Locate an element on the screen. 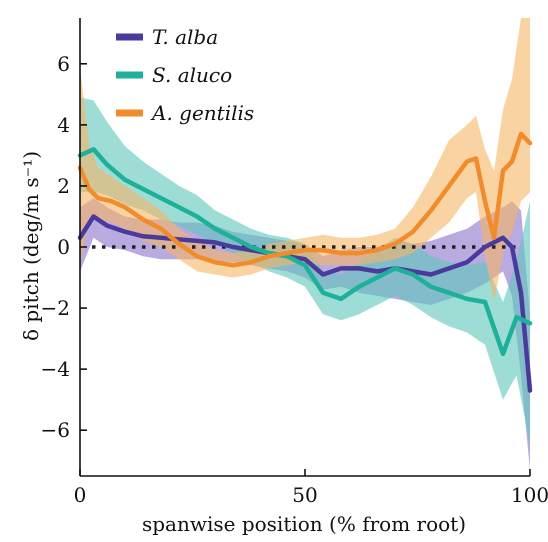 The width and height of the screenshot is (548, 542). legend-entry: T. alba is located at coordinates (185, 37).